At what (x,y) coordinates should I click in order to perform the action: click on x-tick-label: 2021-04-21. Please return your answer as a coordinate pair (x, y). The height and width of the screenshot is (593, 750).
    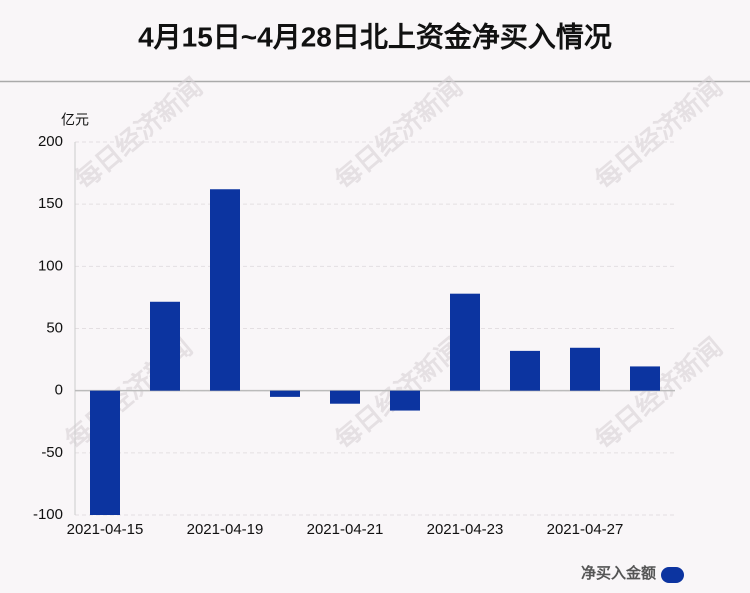
    Looking at the image, I should click on (345, 529).